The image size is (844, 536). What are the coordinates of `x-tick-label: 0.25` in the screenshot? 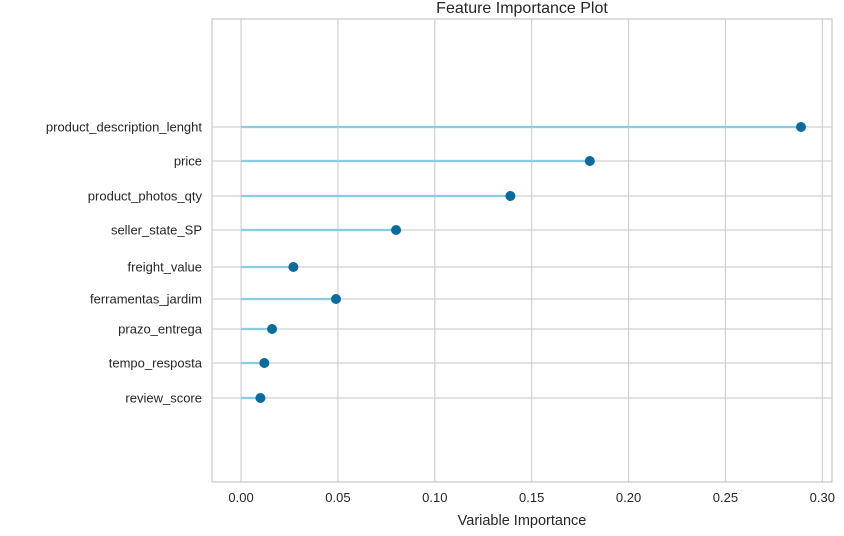 It's located at (725, 497).